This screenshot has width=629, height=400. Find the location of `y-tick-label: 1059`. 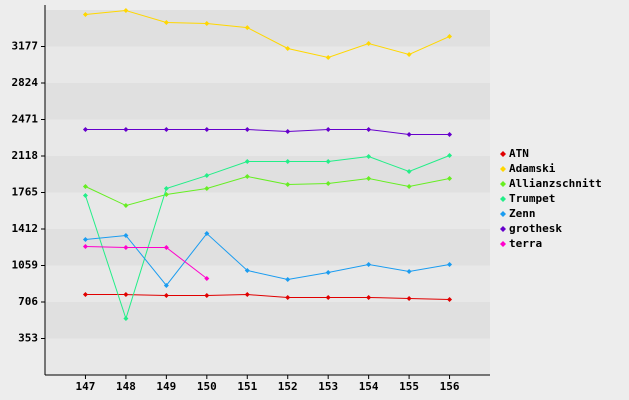

y-tick-label: 1059 is located at coordinates (25, 265).